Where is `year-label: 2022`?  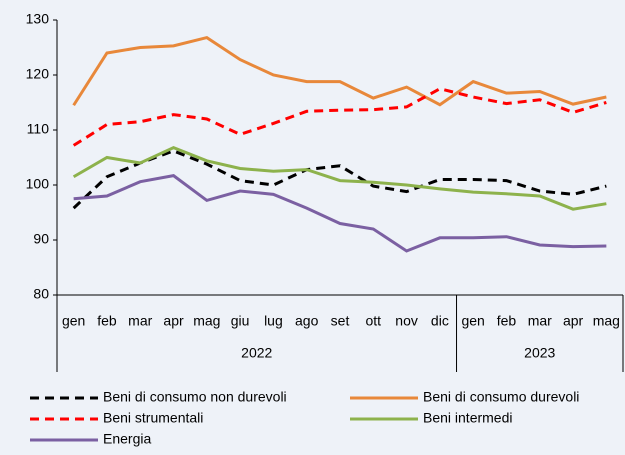
year-label: 2022 is located at coordinates (256, 353).